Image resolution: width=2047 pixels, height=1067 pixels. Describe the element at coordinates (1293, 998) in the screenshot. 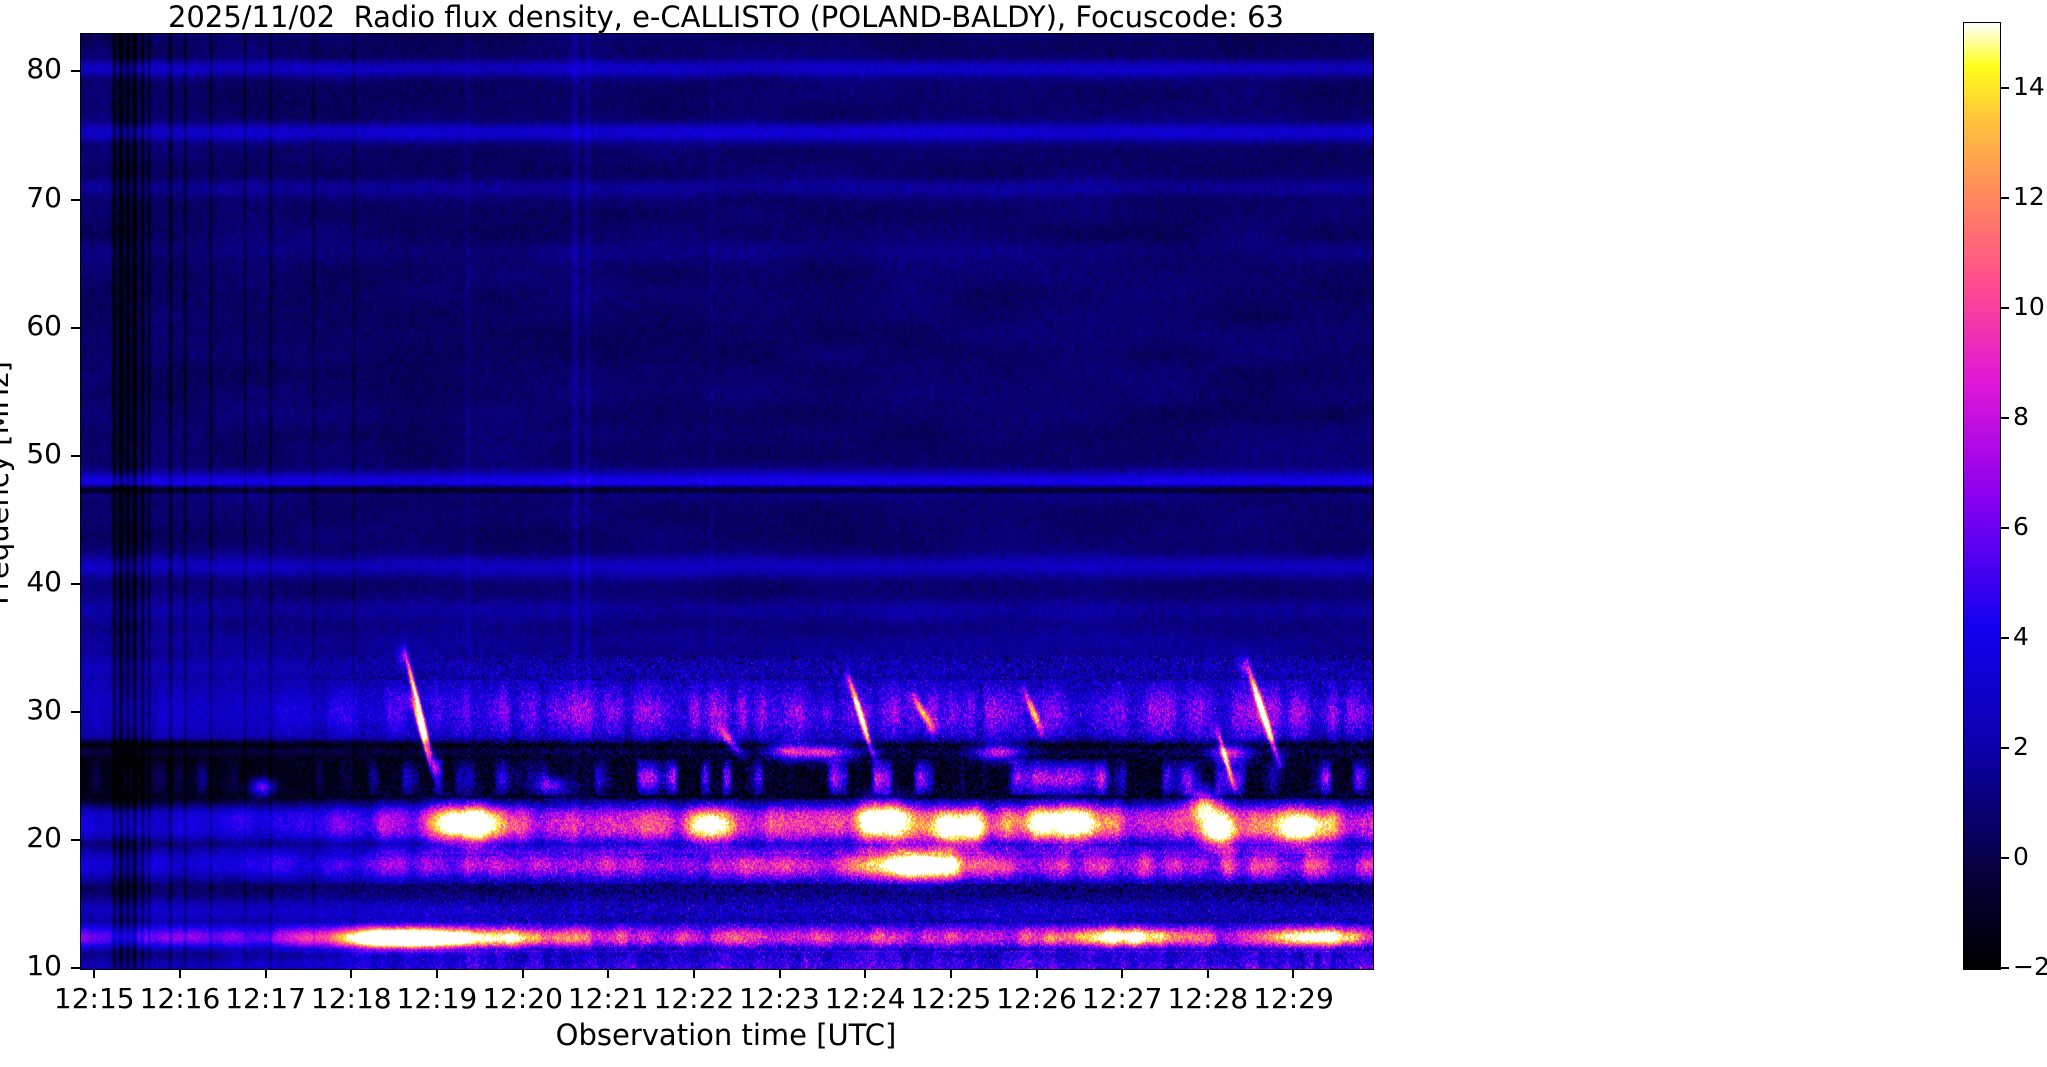

I see `x-tick-label-12-29: 12:29` at that location.